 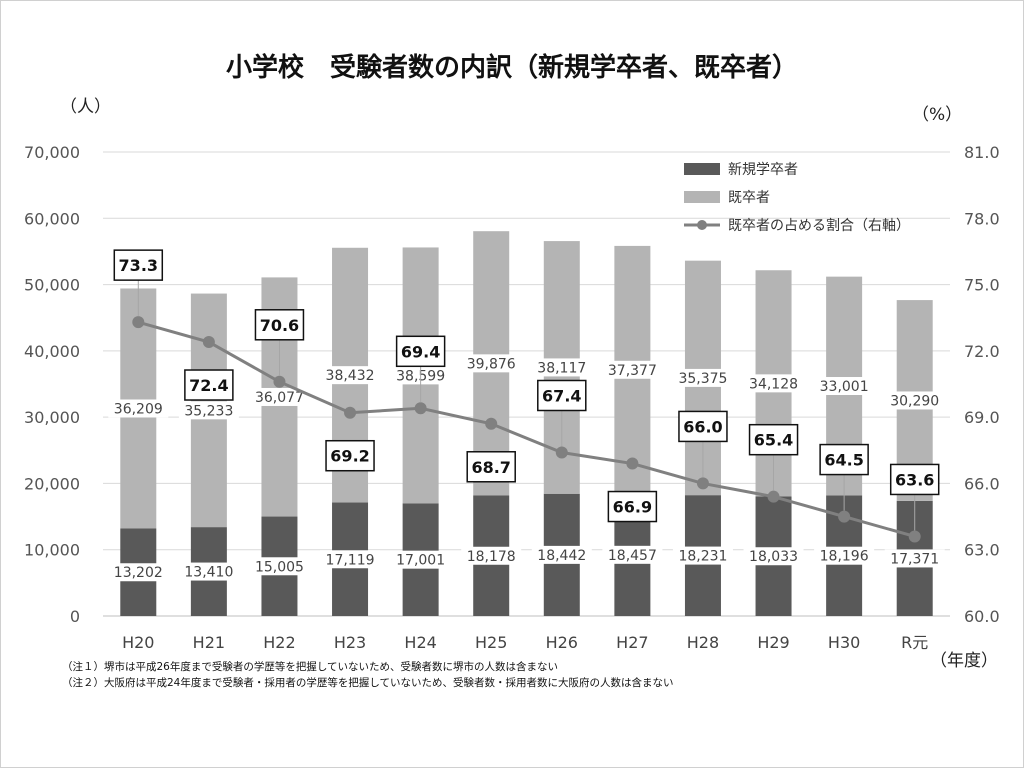 I want to click on x-tick-label: H27, so click(x=632, y=642).